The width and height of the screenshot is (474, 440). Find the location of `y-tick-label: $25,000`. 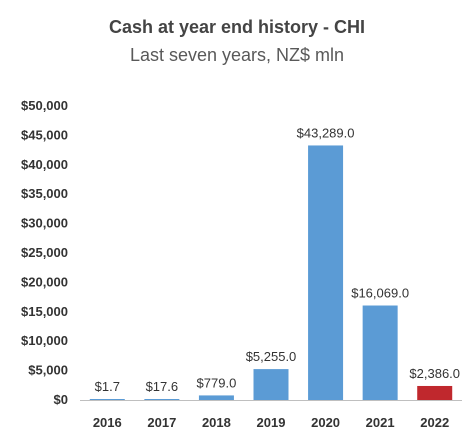

y-tick-label: $25,000 is located at coordinates (44, 252).